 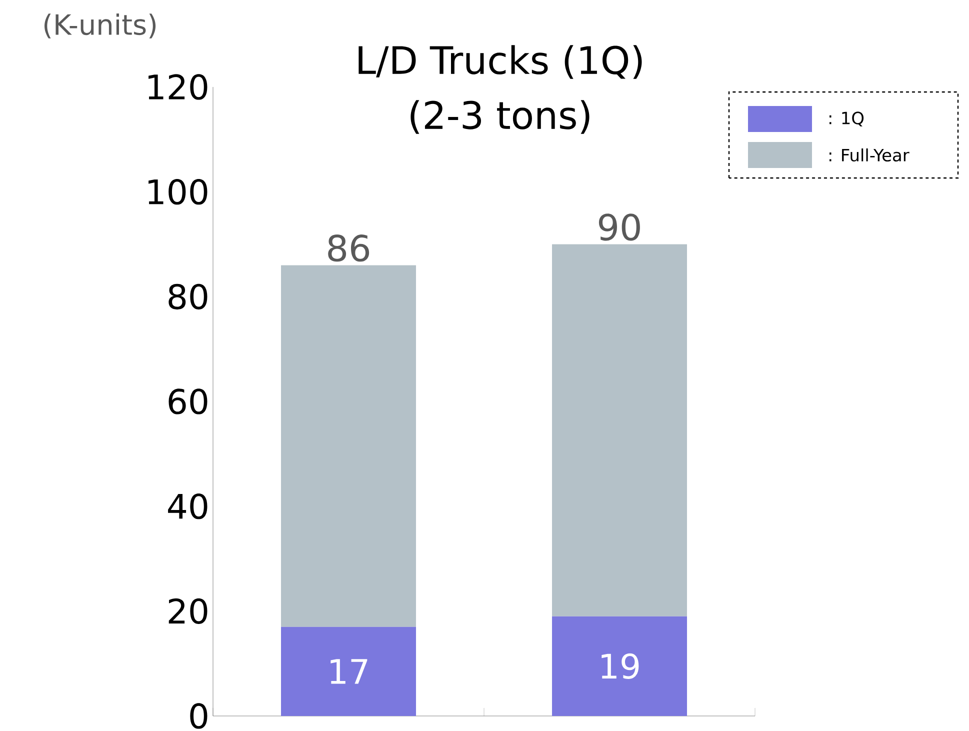 I want to click on chart-title: L/D Trucks (1Q), so click(x=500, y=62).